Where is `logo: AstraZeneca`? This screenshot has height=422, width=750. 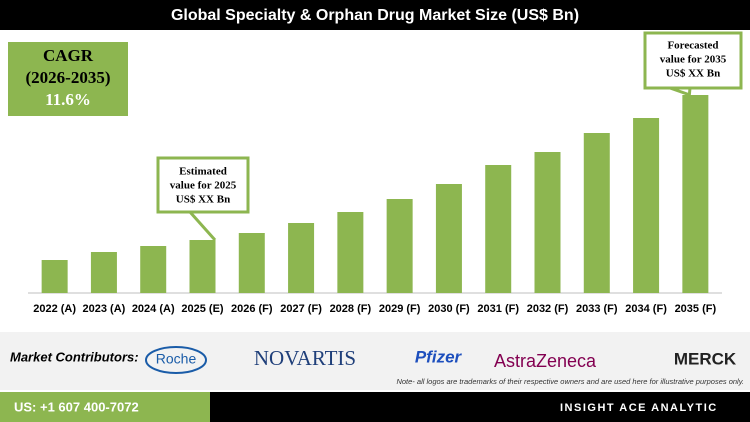 logo: AstraZeneca is located at coordinates (545, 361).